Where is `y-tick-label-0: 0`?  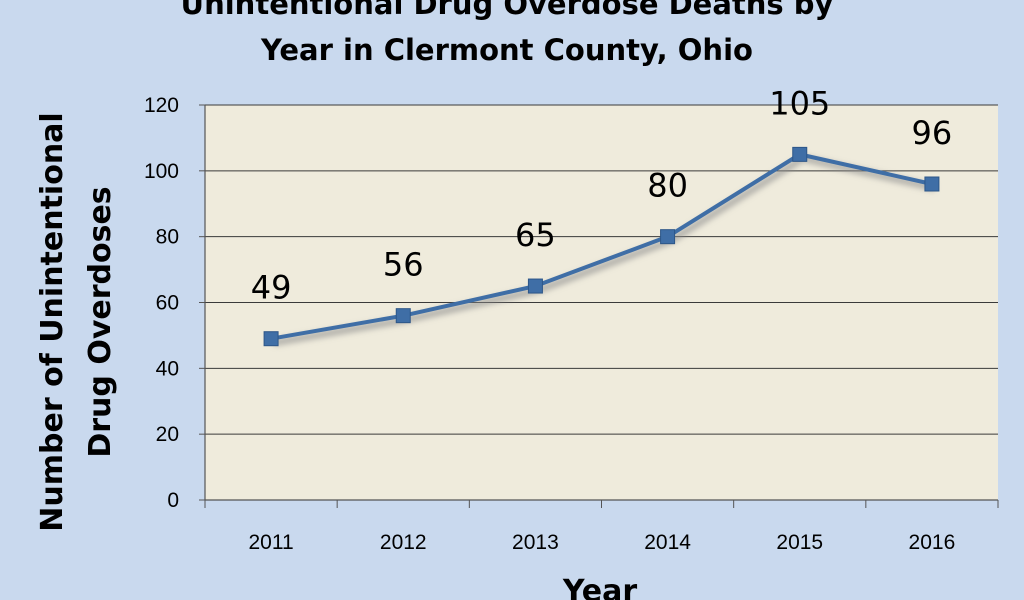
y-tick-label-0: 0 is located at coordinates (173, 500).